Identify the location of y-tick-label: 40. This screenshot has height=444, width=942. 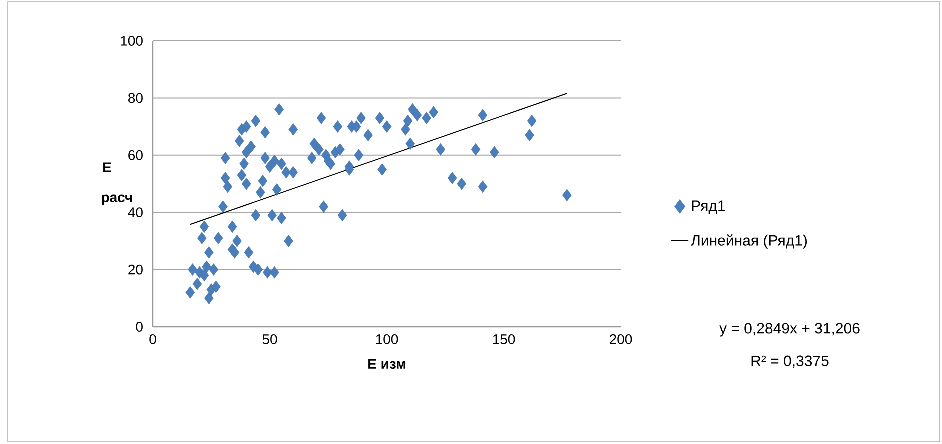
(135, 213).